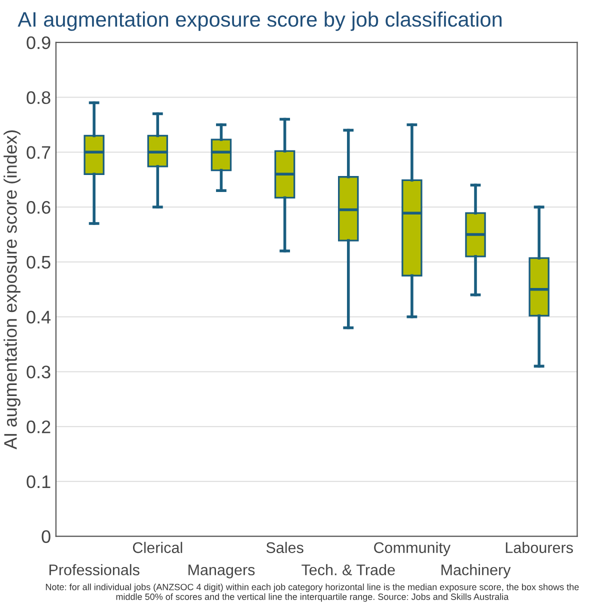  What do you see at coordinates (46, 537) in the screenshot?
I see `y-tick-label: 0` at bounding box center [46, 537].